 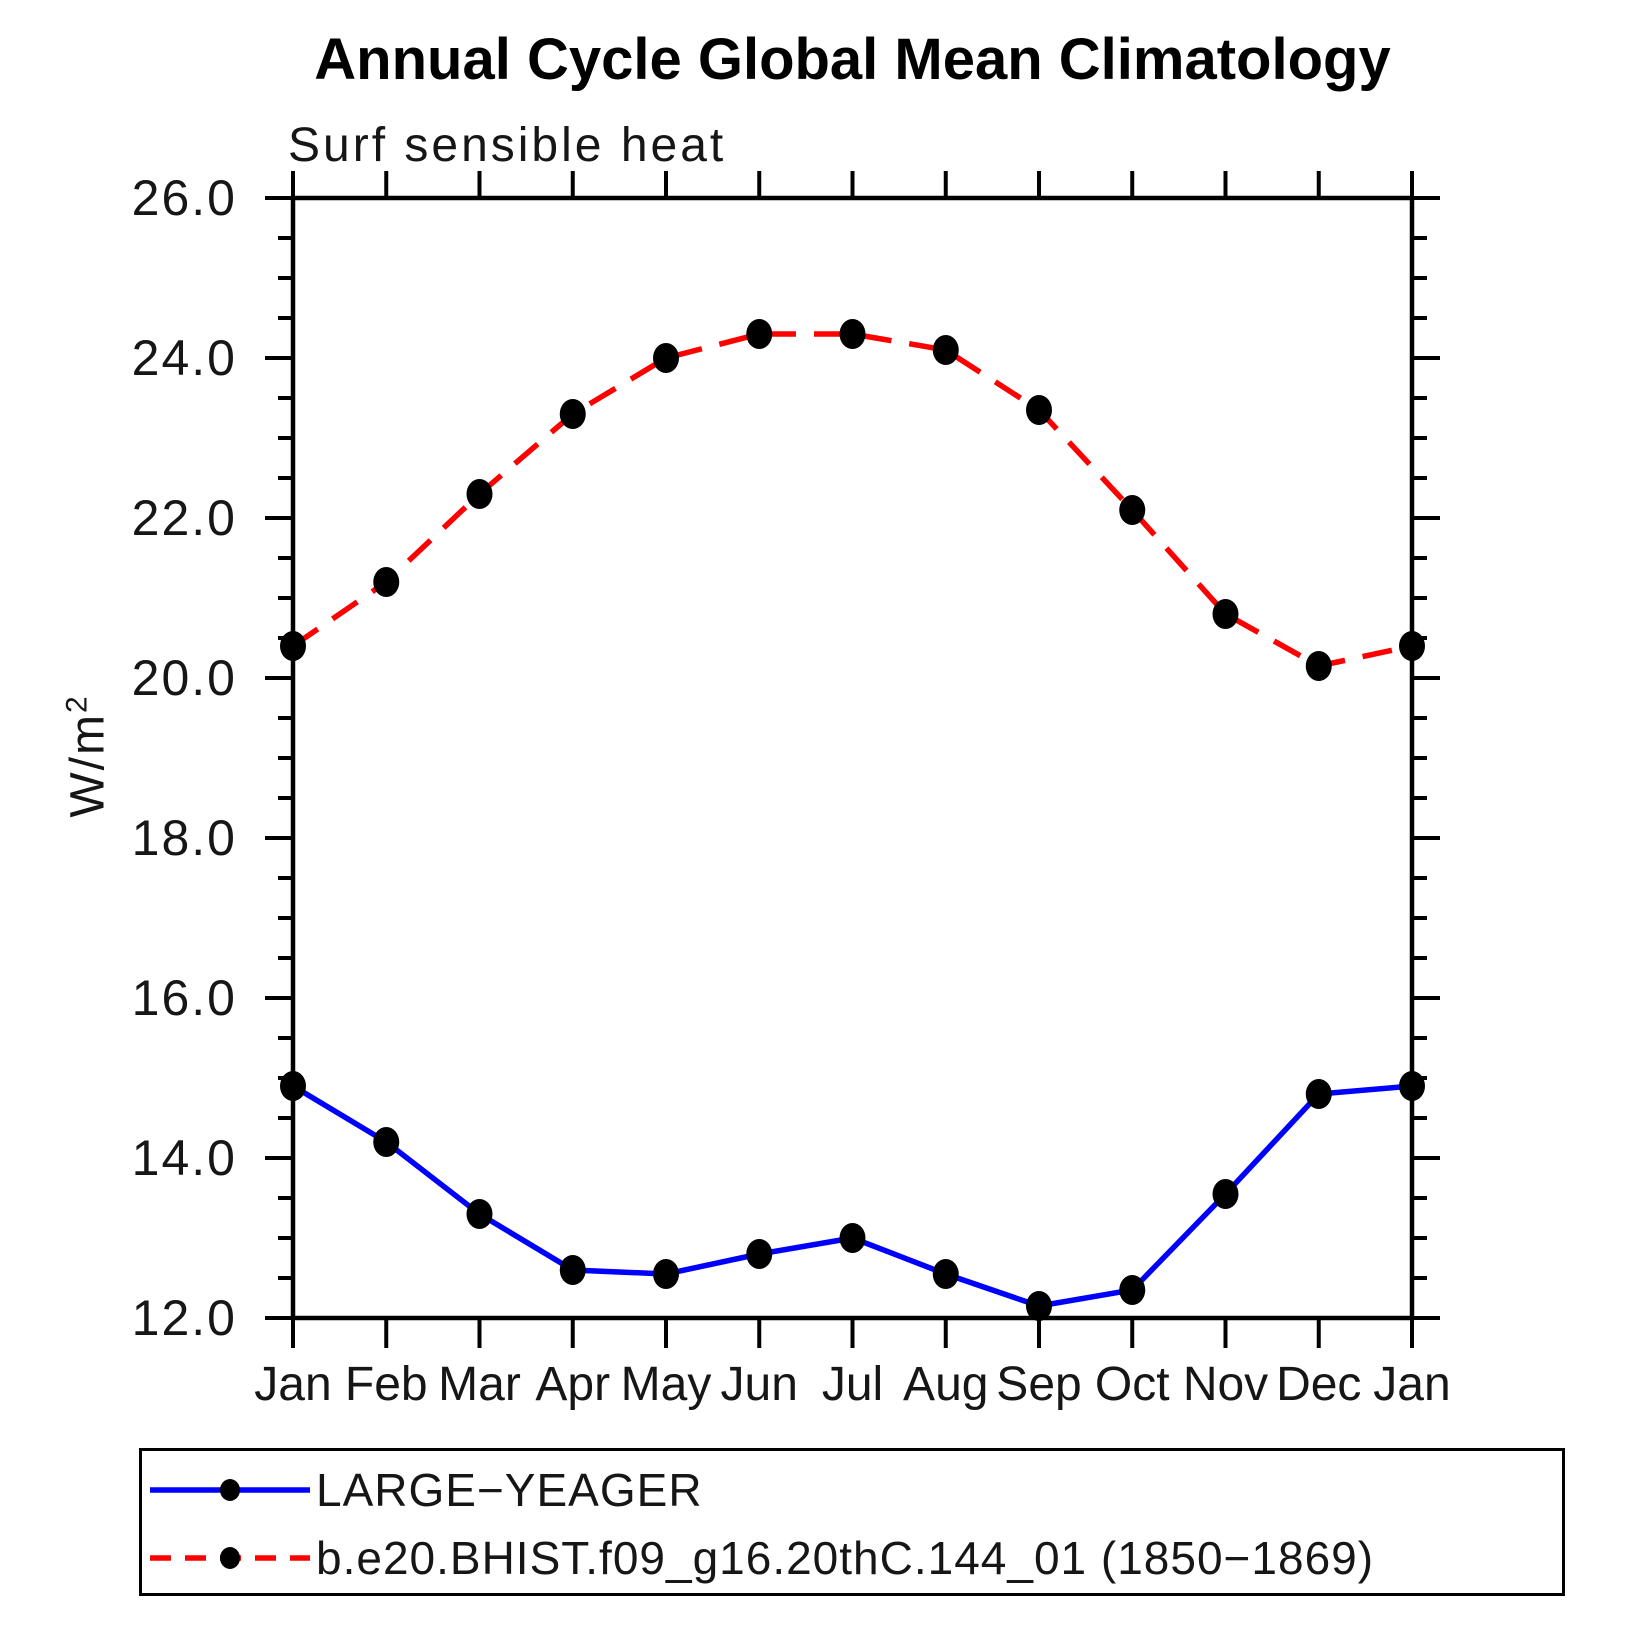 What do you see at coordinates (945, 1384) in the screenshot?
I see `x-tick-label: Aug` at bounding box center [945, 1384].